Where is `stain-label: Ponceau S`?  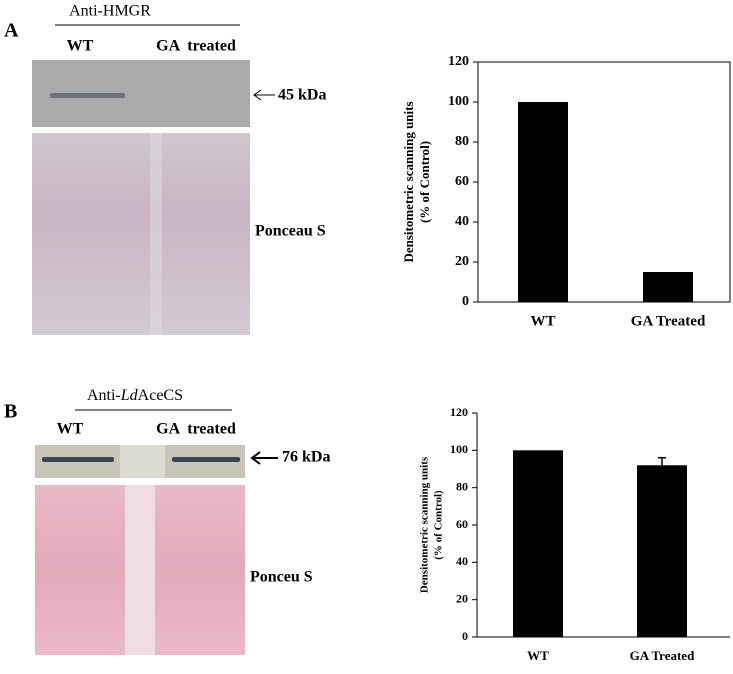 stain-label: Ponceau S is located at coordinates (290, 231).